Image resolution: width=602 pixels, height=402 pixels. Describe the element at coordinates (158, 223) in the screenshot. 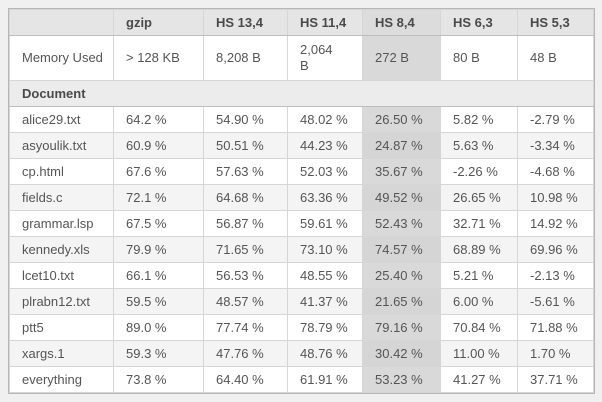

I see `value-cell: 67.5 %` at that location.